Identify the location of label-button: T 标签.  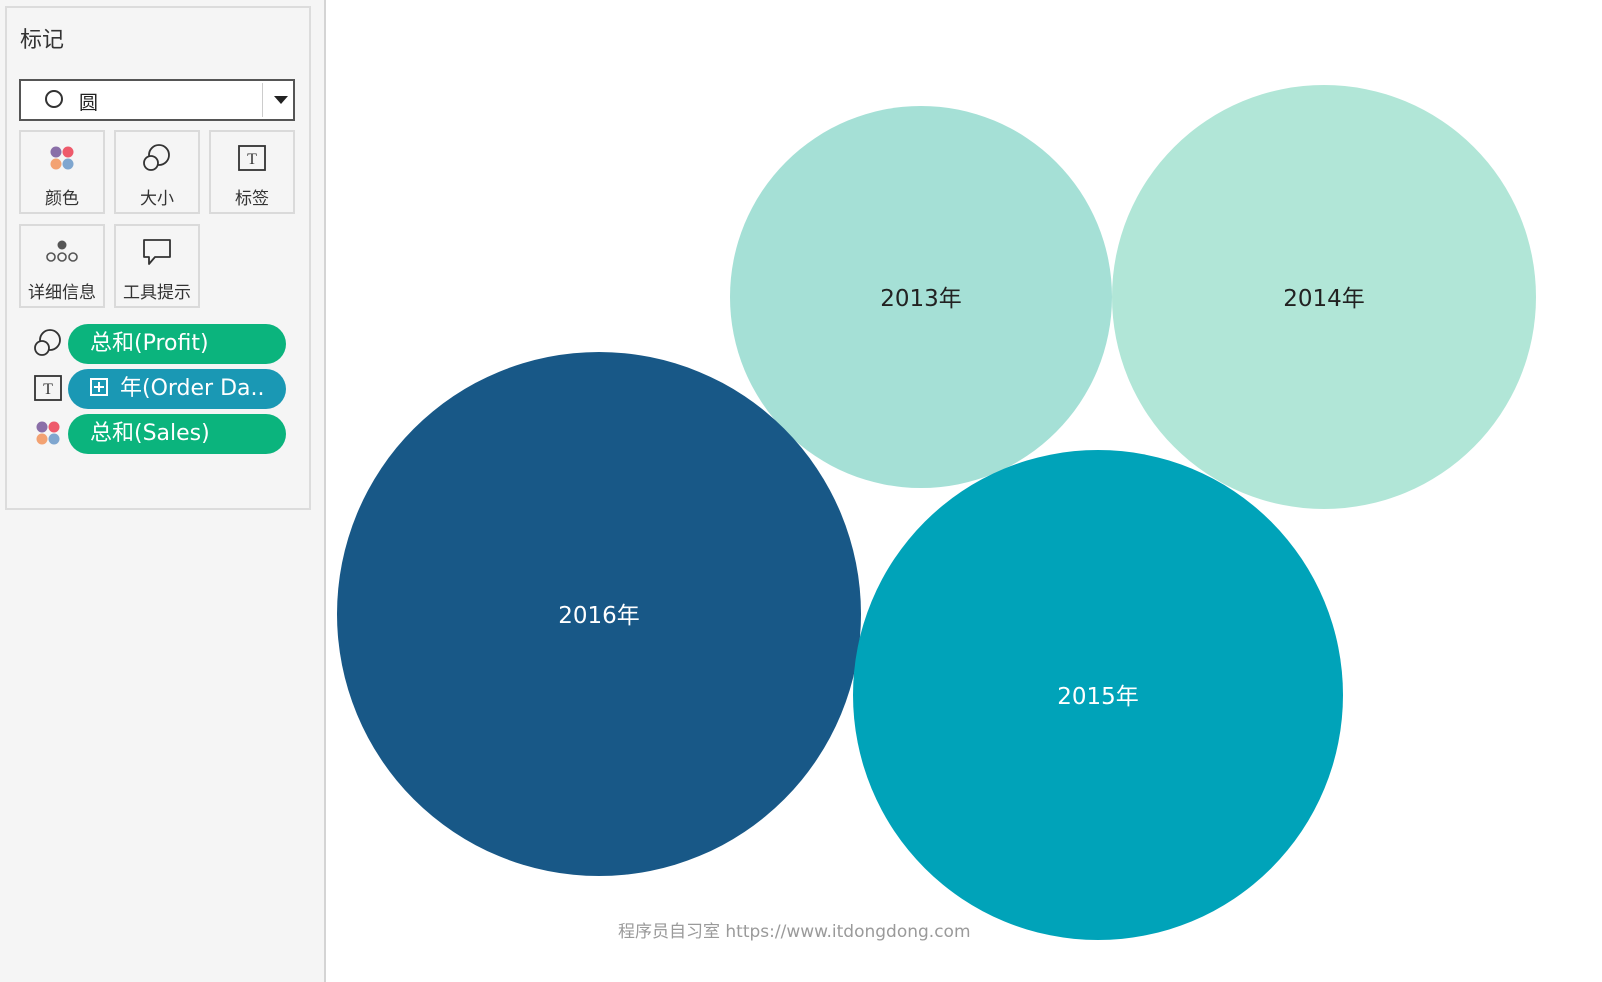
(252, 172).